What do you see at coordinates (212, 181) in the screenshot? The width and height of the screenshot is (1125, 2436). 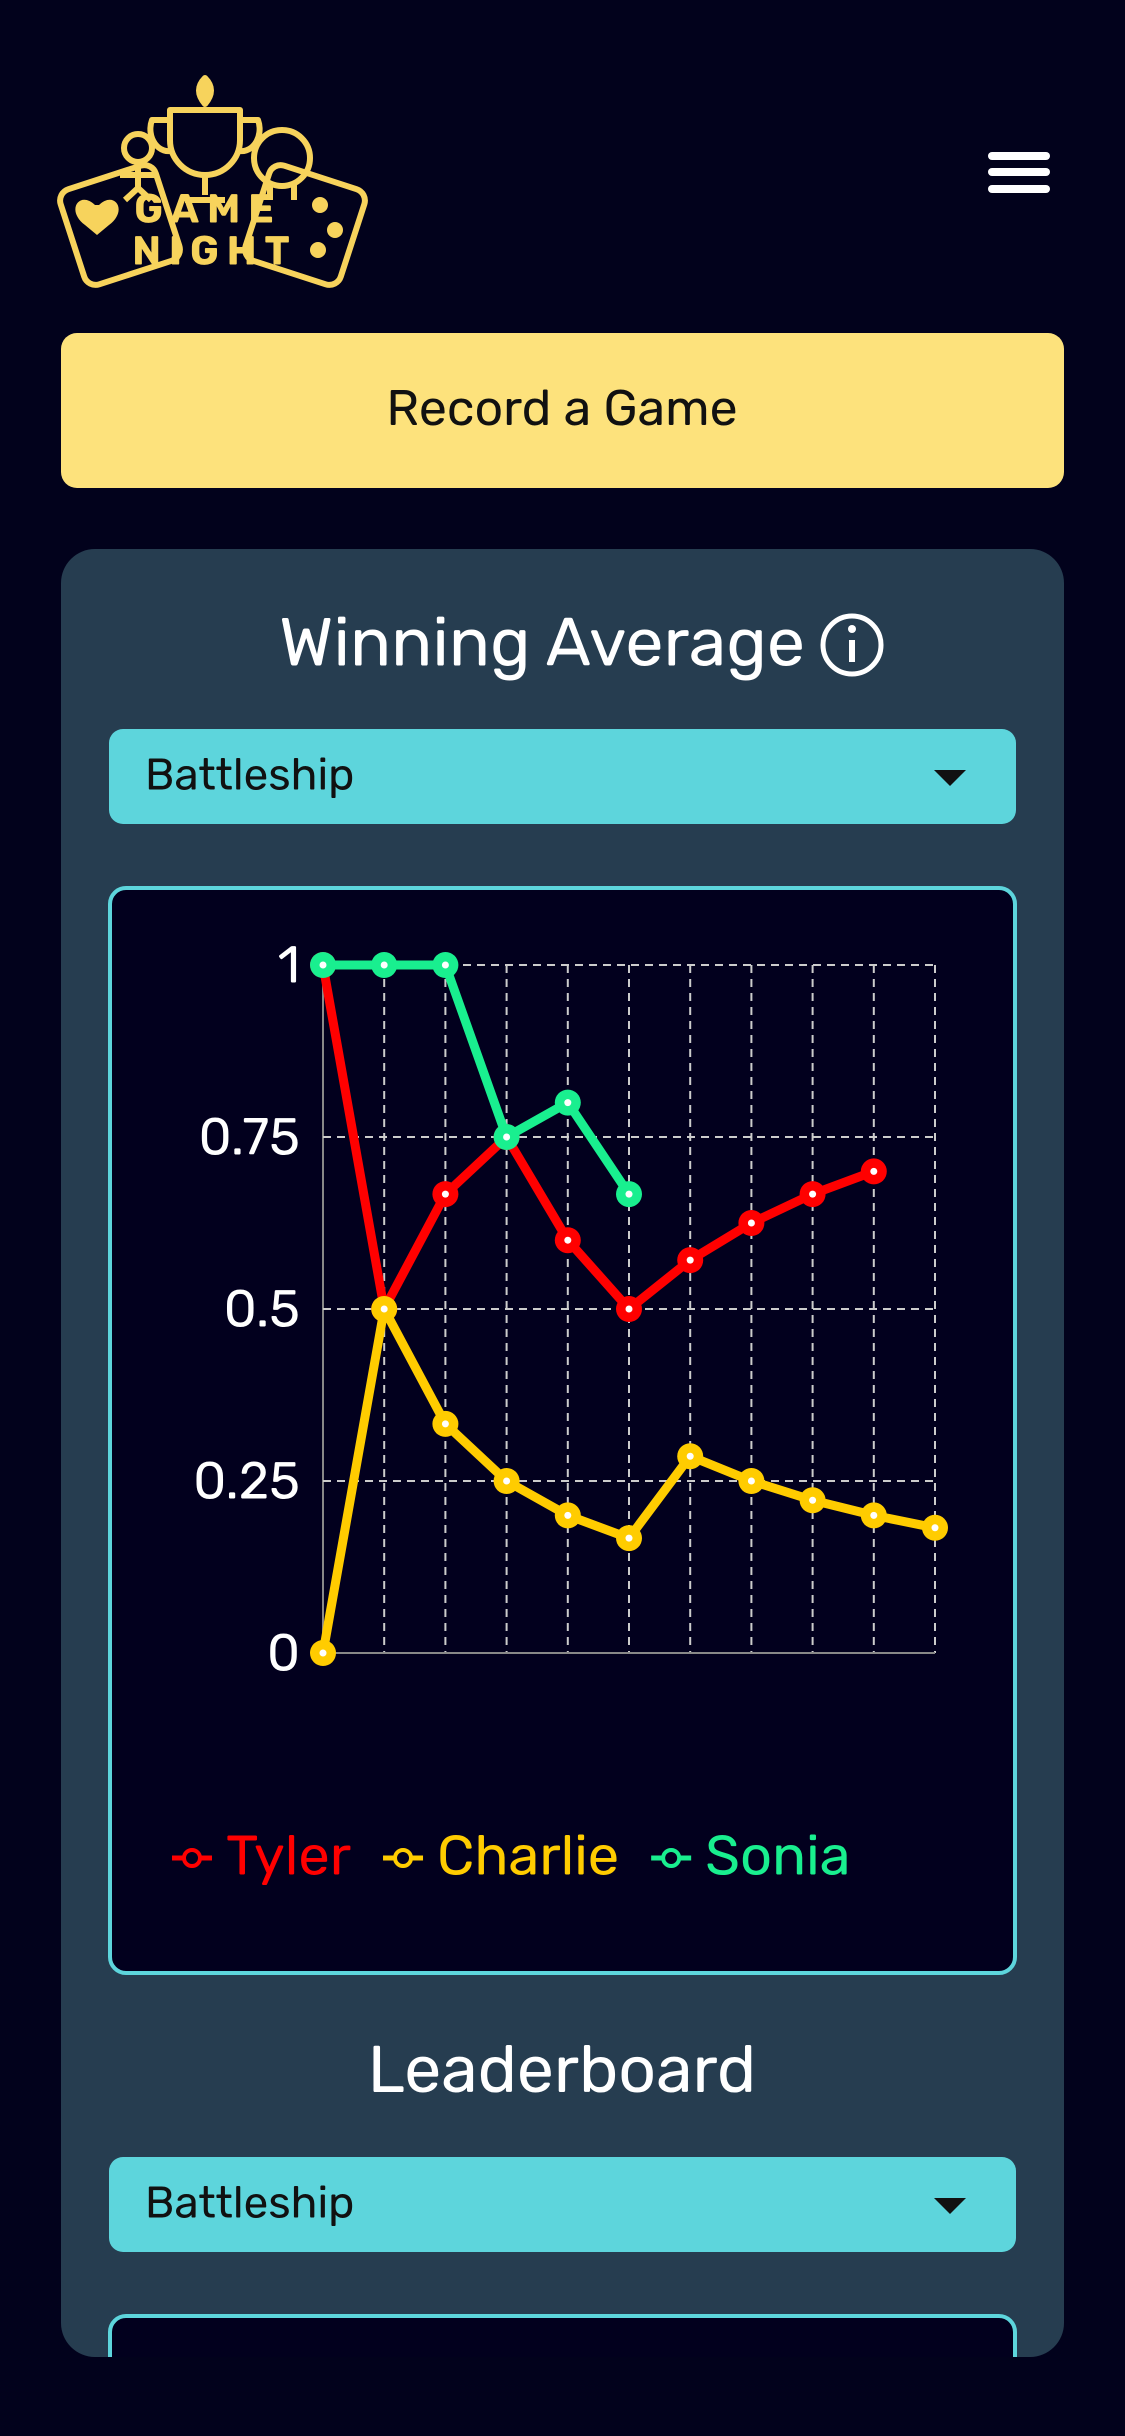 I see `logo` at bounding box center [212, 181].